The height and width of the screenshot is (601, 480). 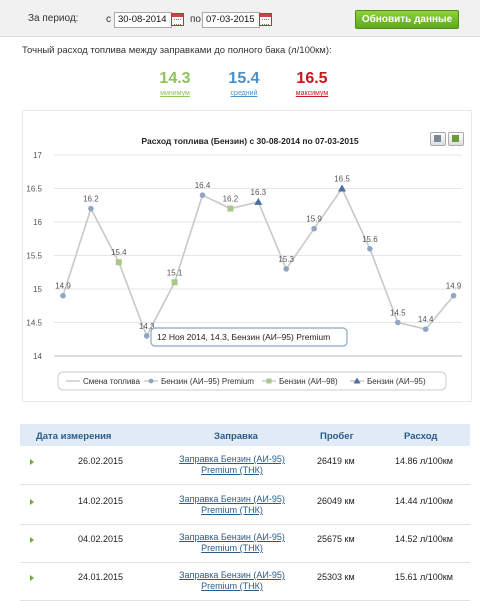 I want to click on y-tick-label: 16, so click(x=37, y=222).